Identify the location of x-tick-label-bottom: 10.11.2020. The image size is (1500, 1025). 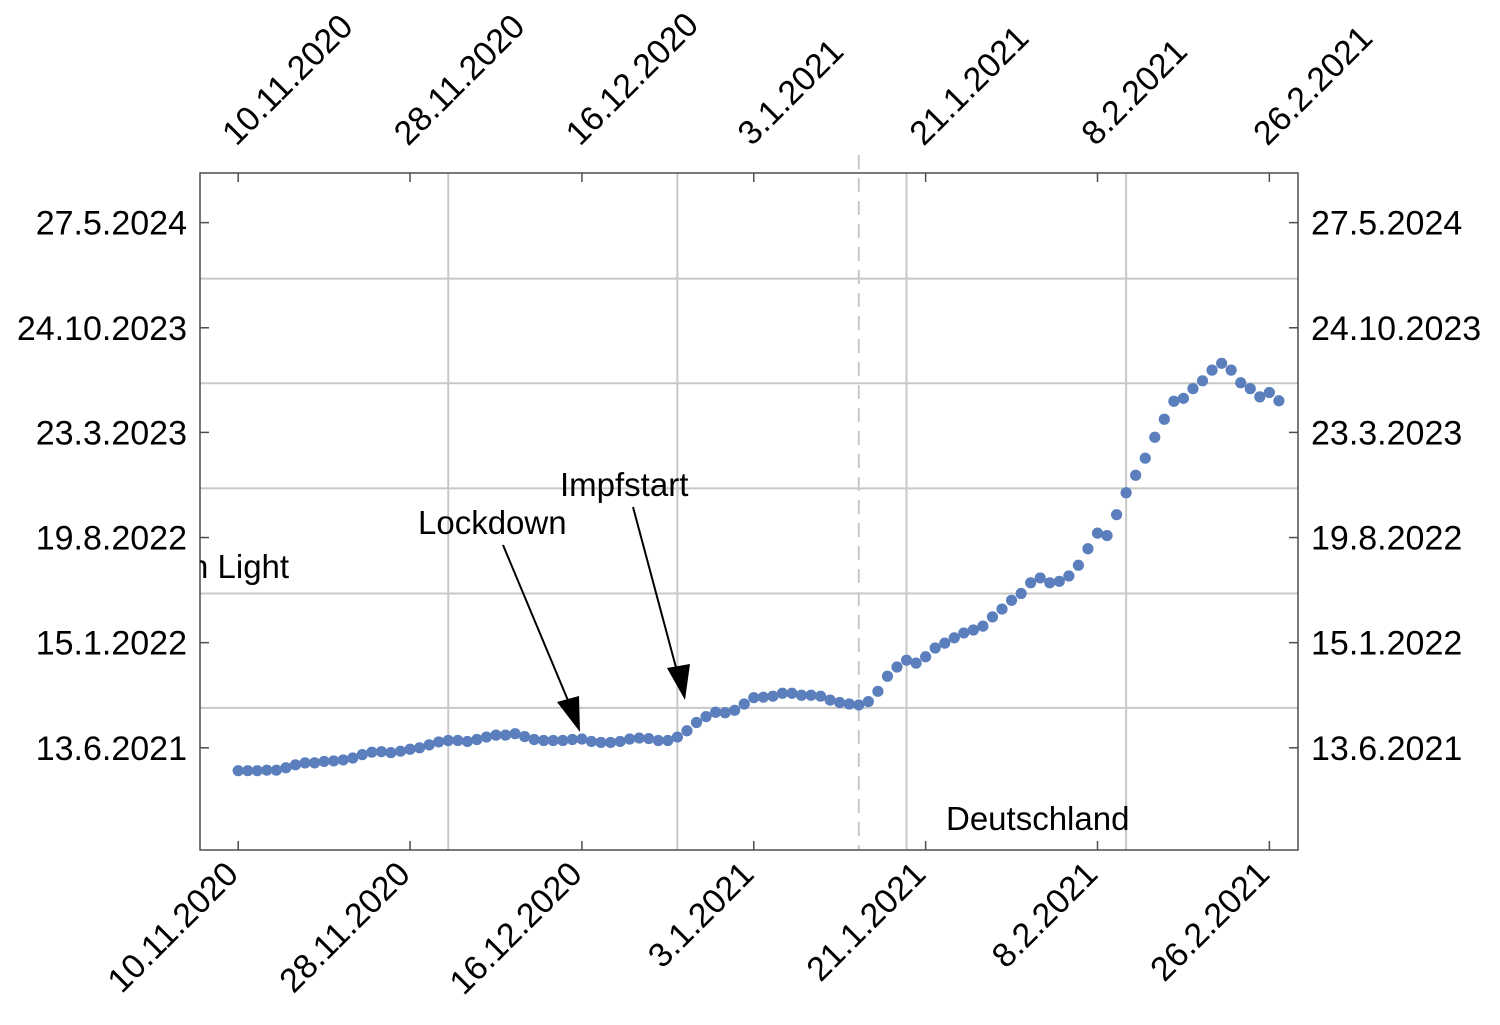
(172, 927).